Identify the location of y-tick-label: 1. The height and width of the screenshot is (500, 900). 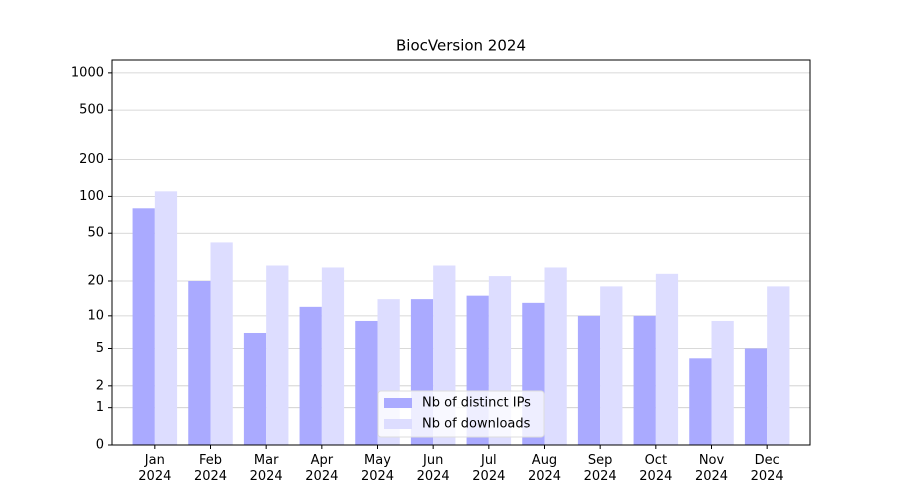
(100, 407).